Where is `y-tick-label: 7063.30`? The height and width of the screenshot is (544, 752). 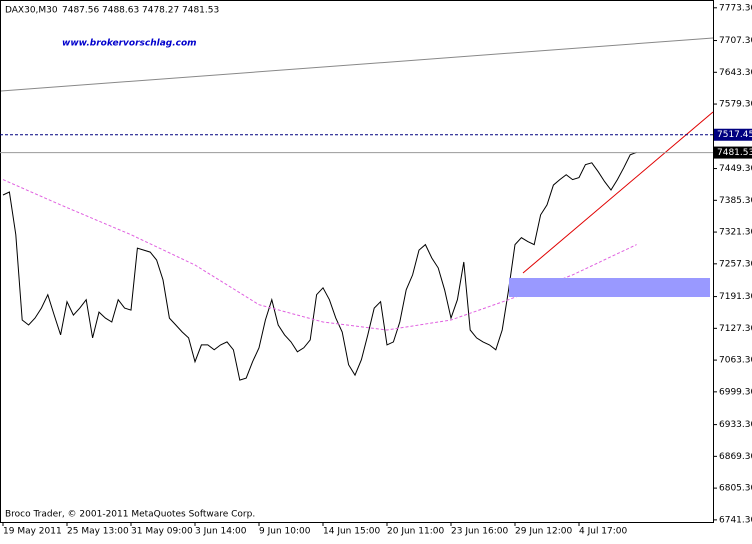 y-tick-label: 7063.30 is located at coordinates (735, 361).